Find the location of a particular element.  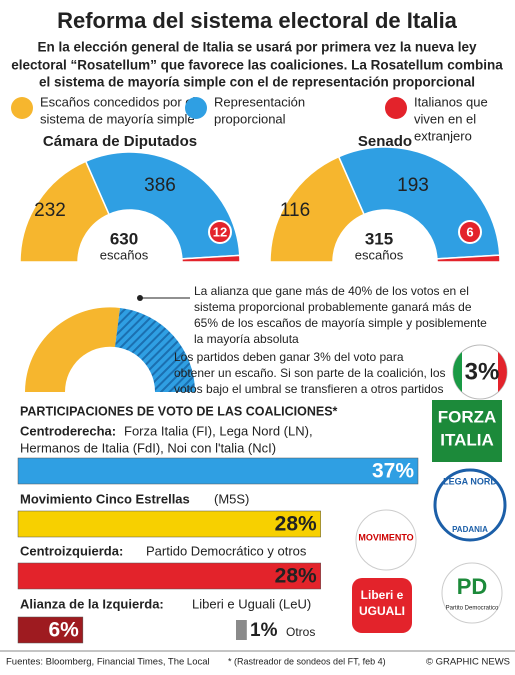

total: 630 is located at coordinates (124, 238).